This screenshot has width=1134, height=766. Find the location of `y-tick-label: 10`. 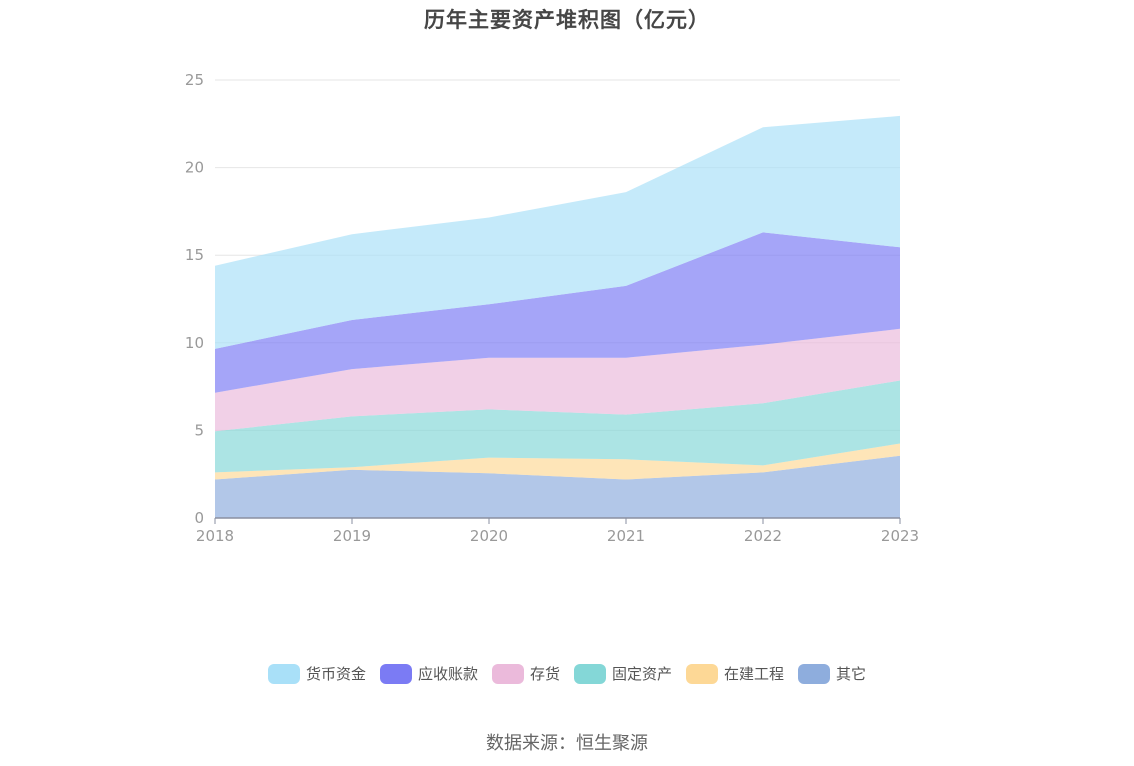

y-tick-label: 10 is located at coordinates (194, 343).